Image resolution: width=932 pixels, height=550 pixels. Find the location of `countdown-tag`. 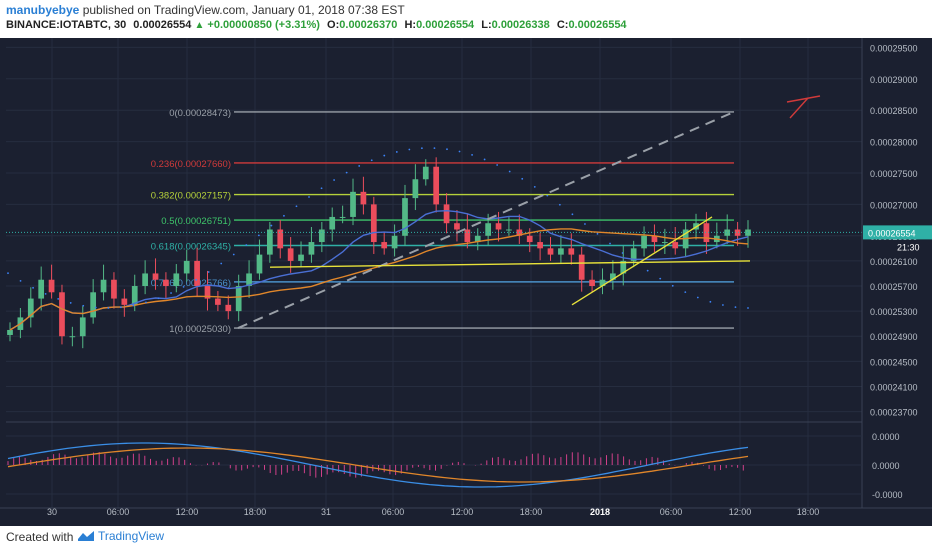

countdown-tag is located at coordinates (912, 247).